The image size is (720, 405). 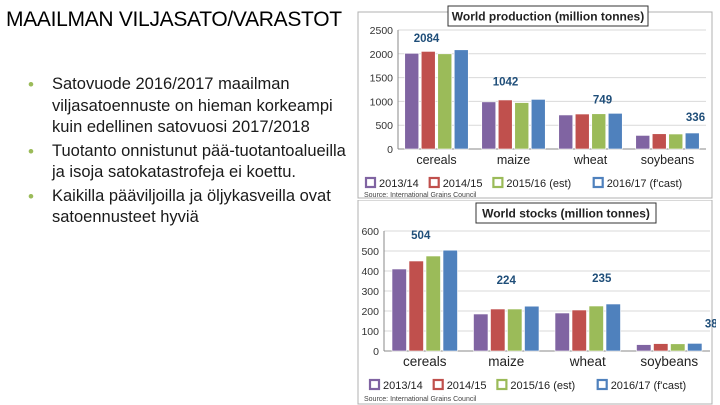 What do you see at coordinates (602, 279) in the screenshot?
I see `data-label-wheat: 235` at bounding box center [602, 279].